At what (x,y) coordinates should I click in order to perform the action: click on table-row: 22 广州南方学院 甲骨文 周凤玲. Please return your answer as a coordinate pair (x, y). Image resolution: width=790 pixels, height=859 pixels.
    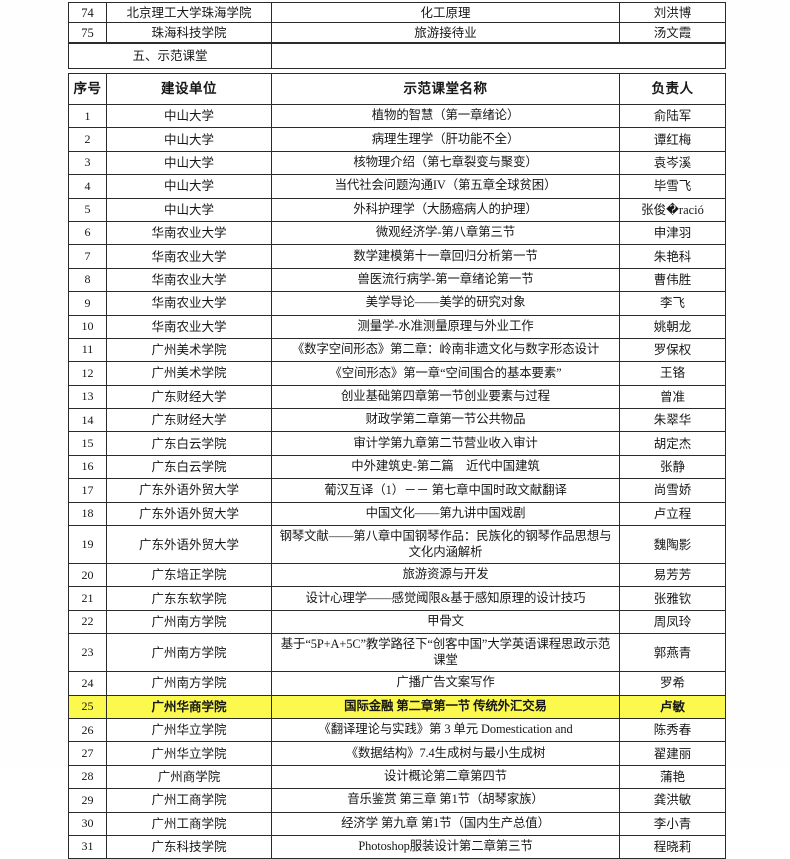
    Looking at the image, I should click on (397, 622).